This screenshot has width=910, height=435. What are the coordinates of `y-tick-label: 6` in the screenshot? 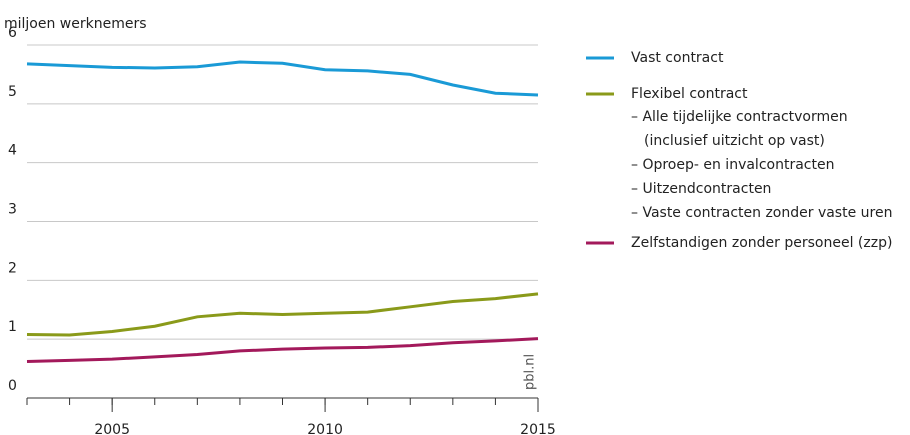 It's located at (12, 33).